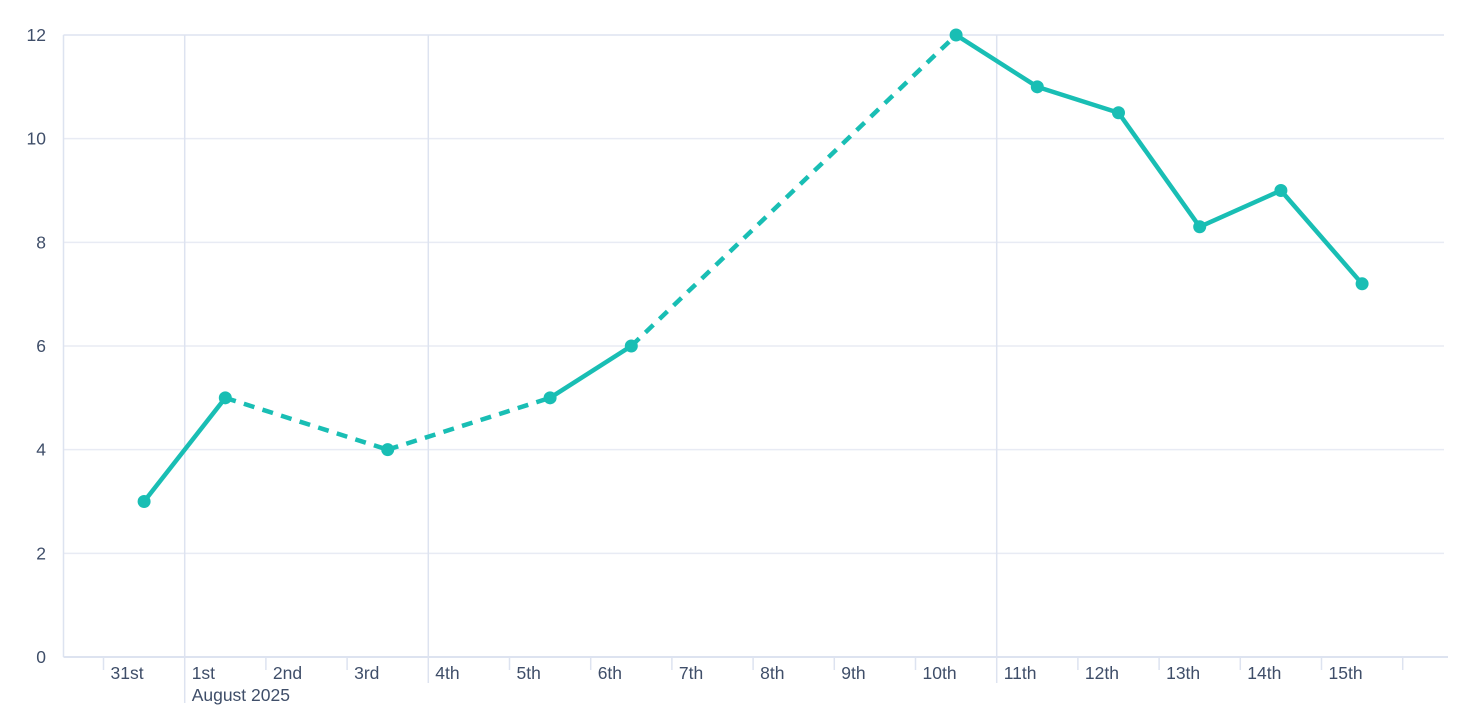 The height and width of the screenshot is (726, 1464). I want to click on data-point-6th, so click(631, 346).